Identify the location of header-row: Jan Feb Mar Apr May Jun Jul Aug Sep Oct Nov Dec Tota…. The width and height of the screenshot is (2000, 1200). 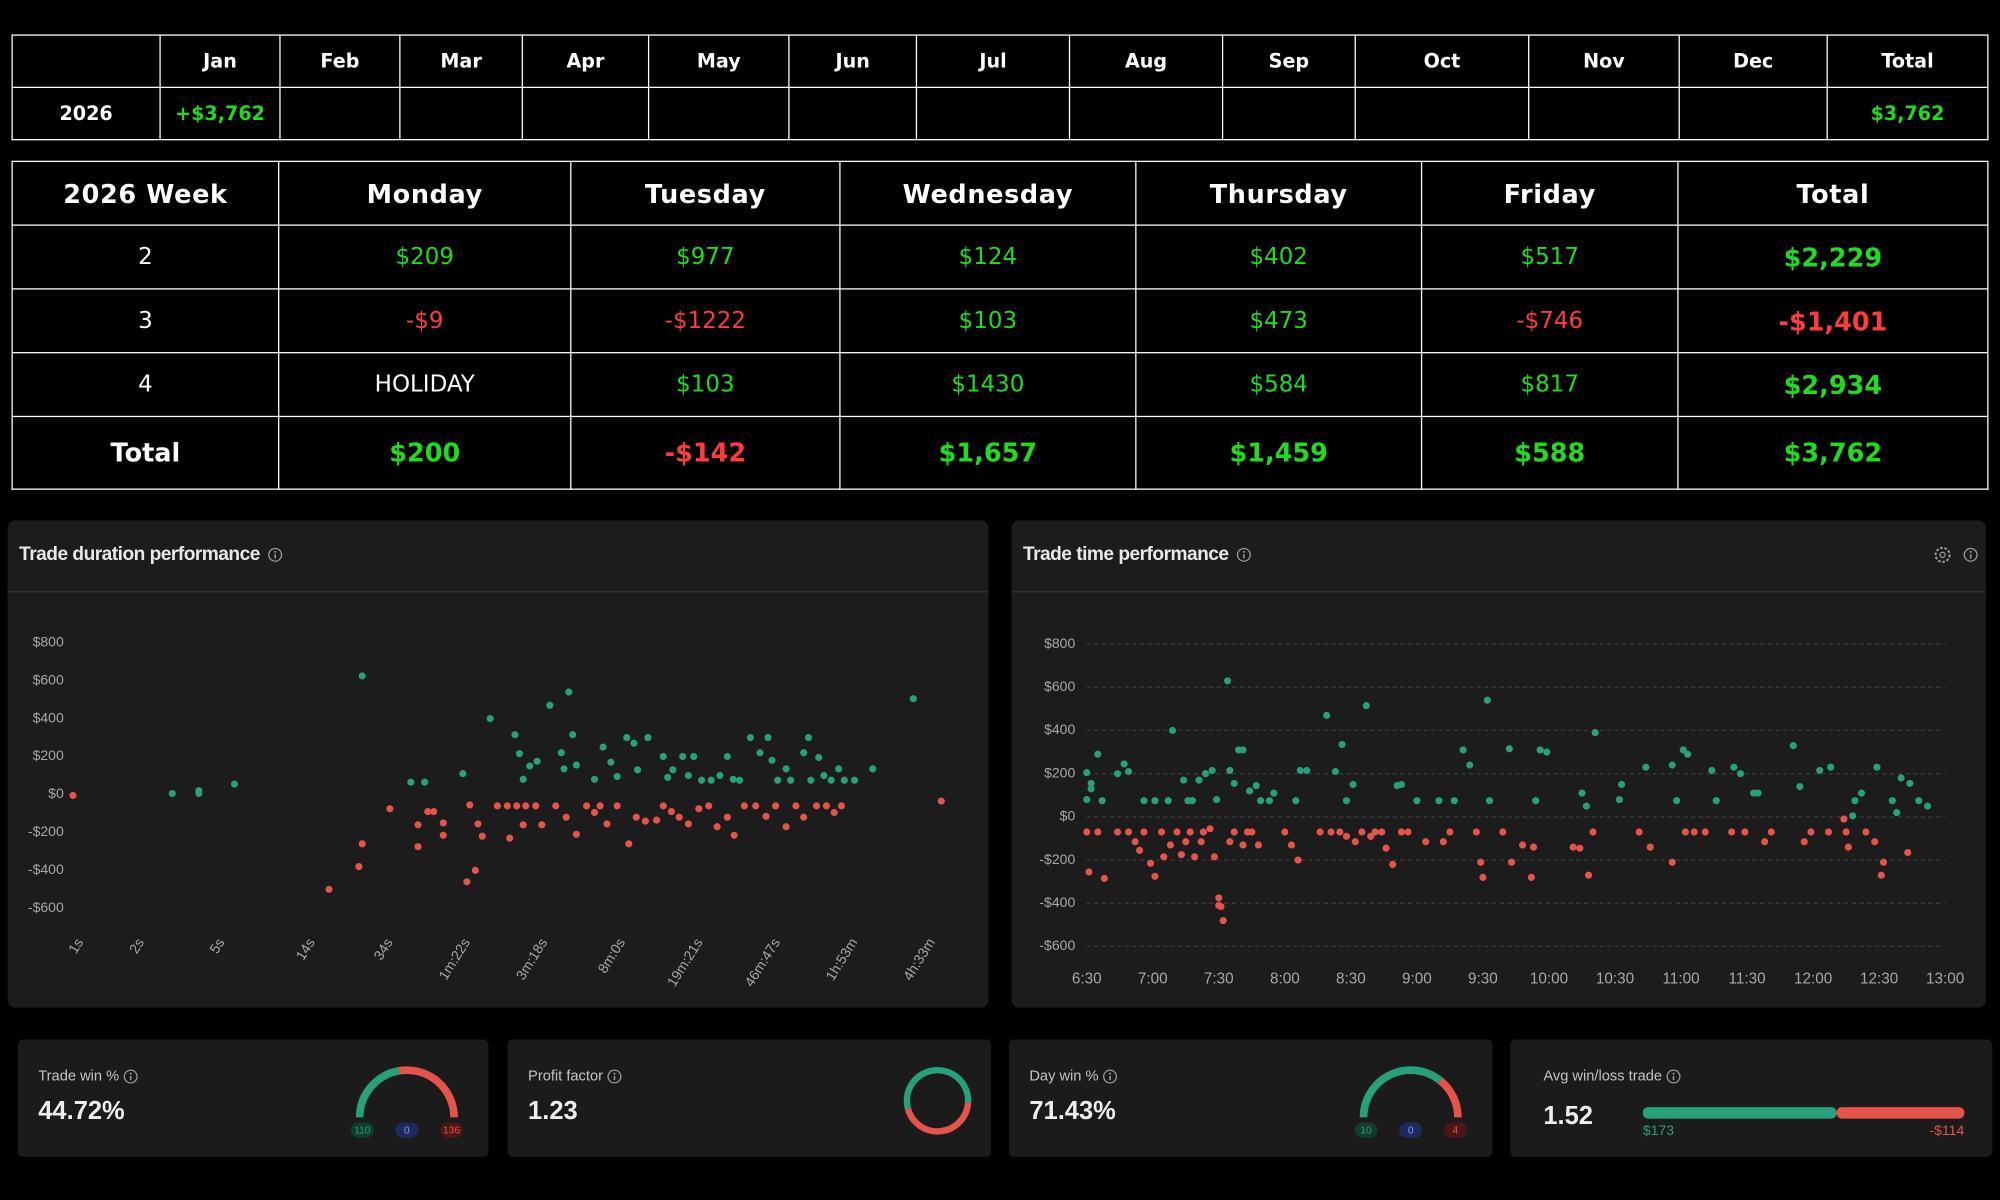
(1000, 61).